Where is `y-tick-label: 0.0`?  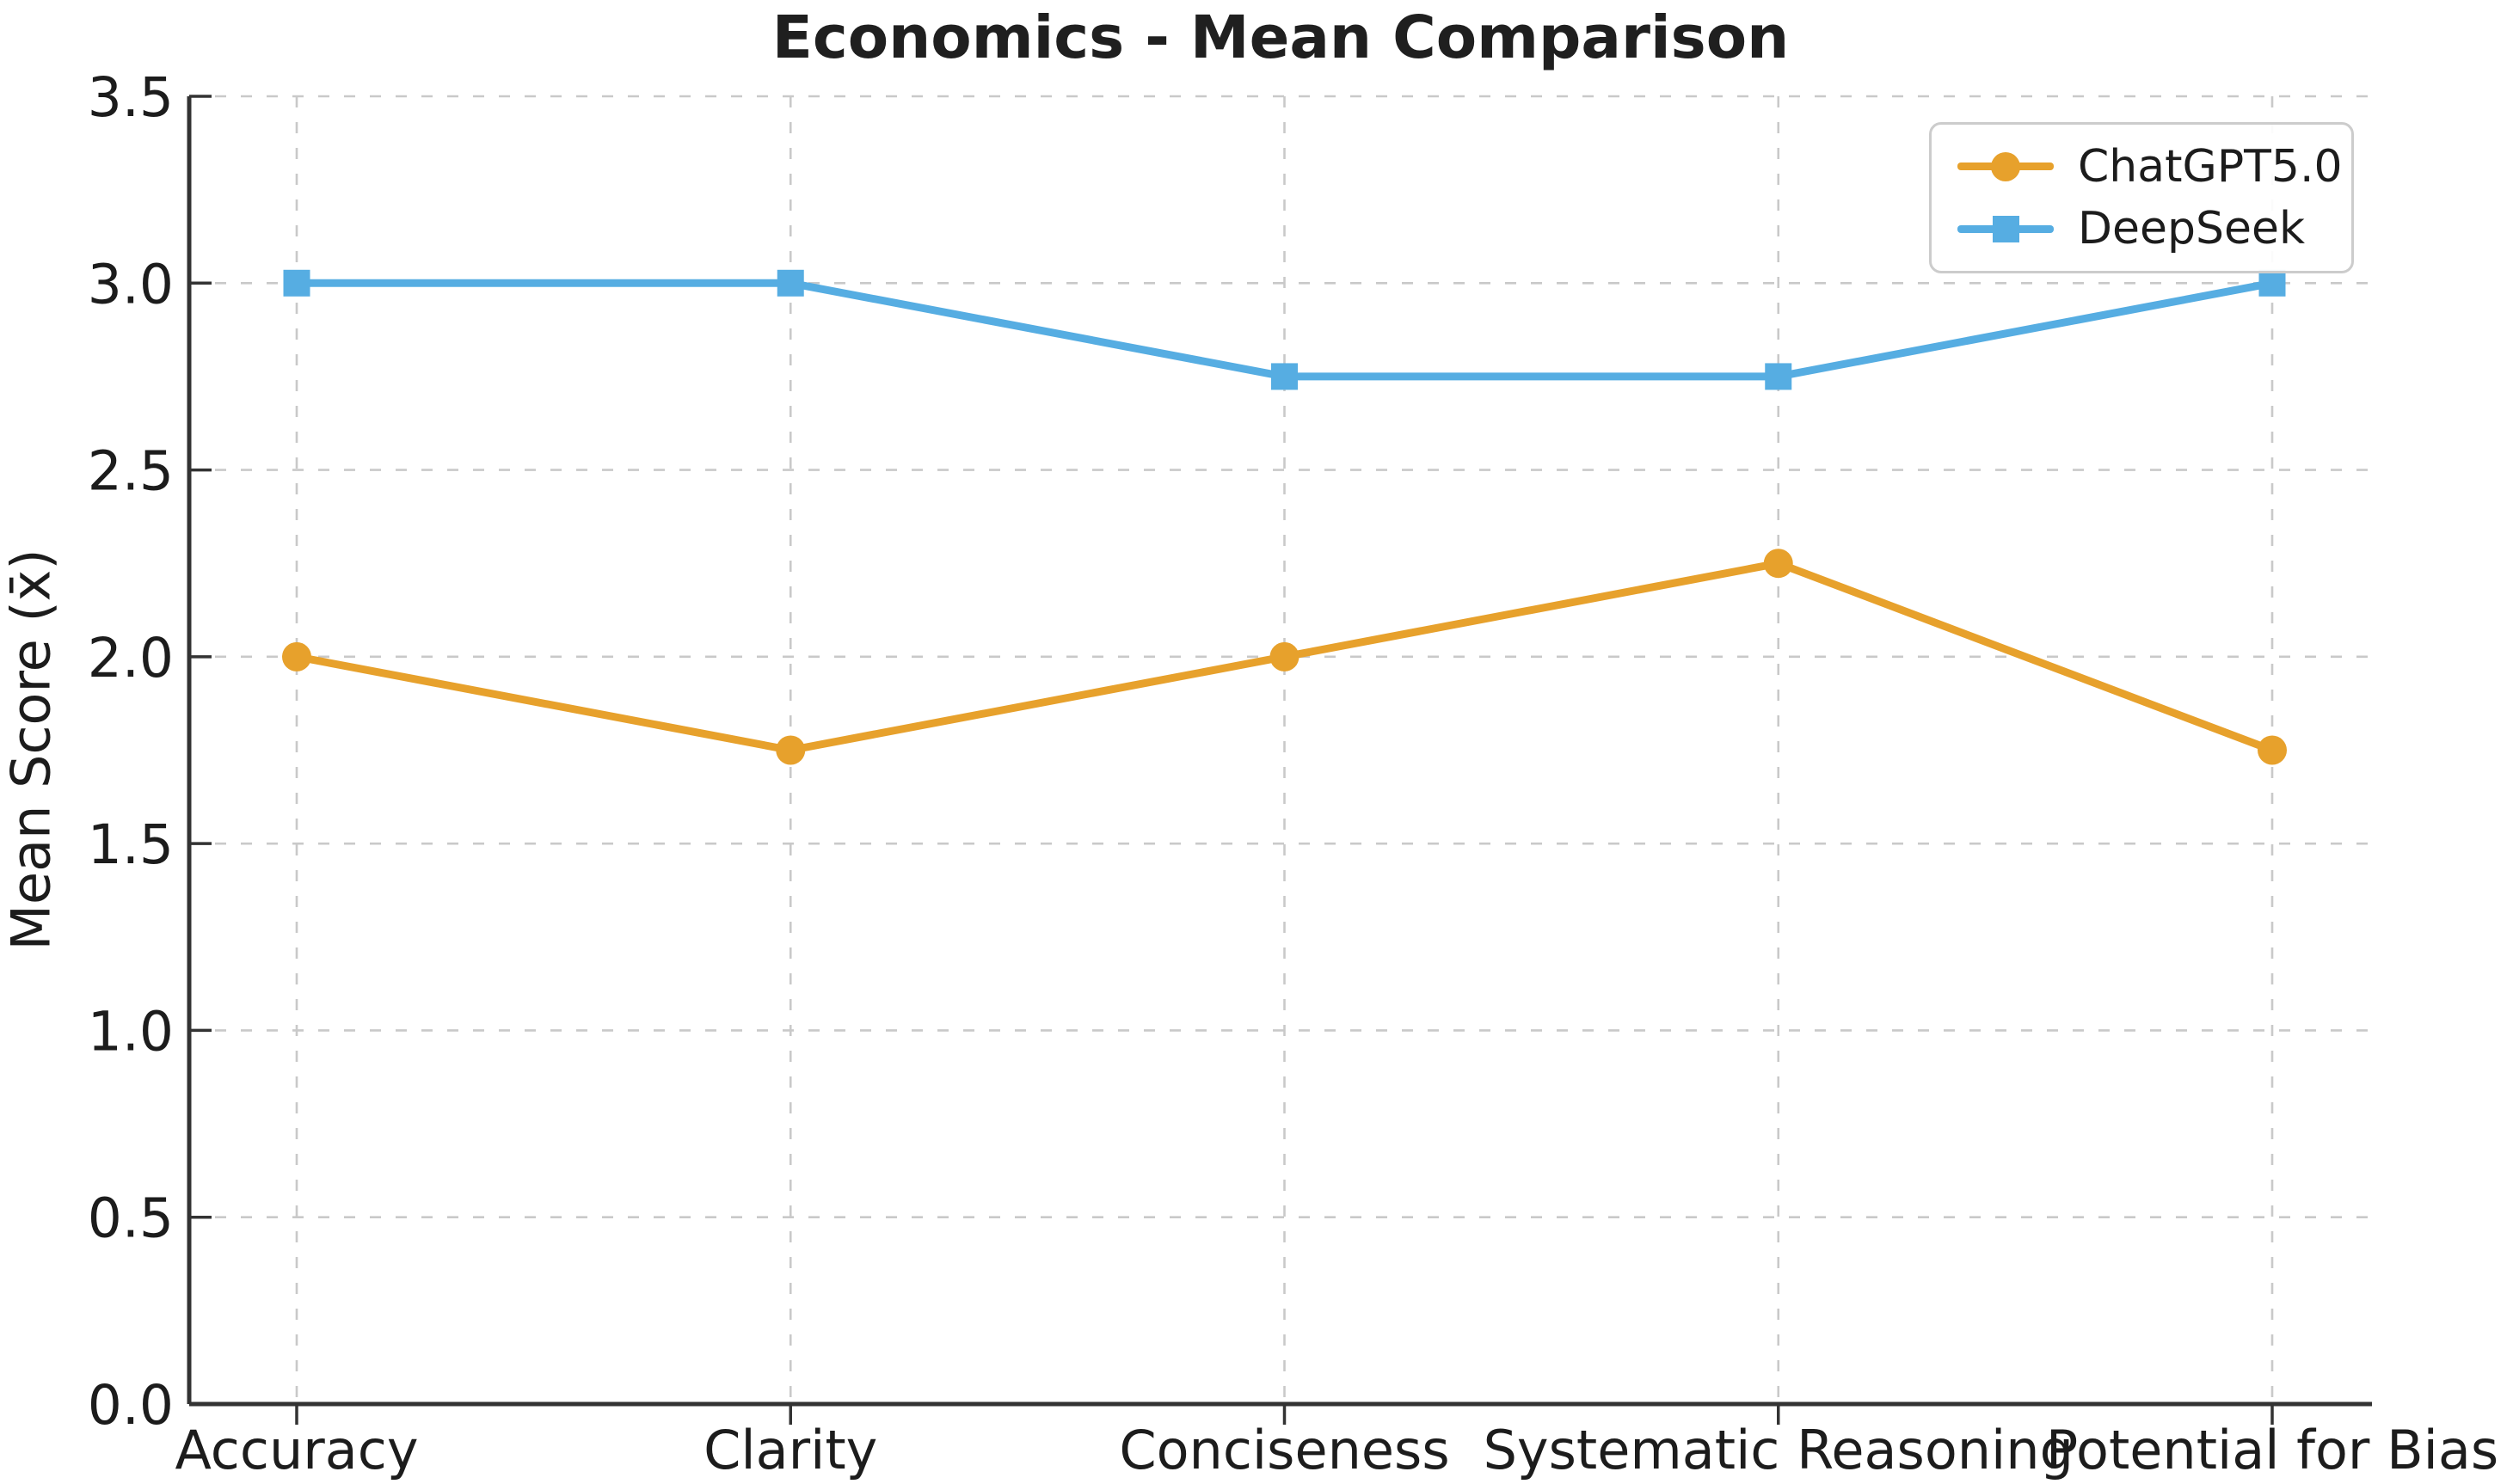
y-tick-label: 0.0 is located at coordinates (131, 1405).